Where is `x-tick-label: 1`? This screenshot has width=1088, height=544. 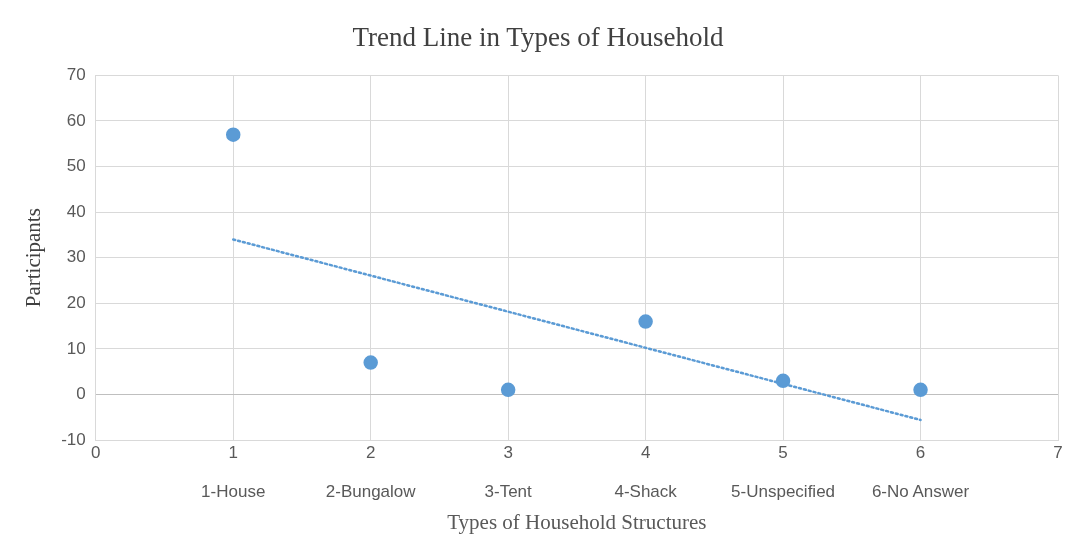
x-tick-label: 1 is located at coordinates (233, 452).